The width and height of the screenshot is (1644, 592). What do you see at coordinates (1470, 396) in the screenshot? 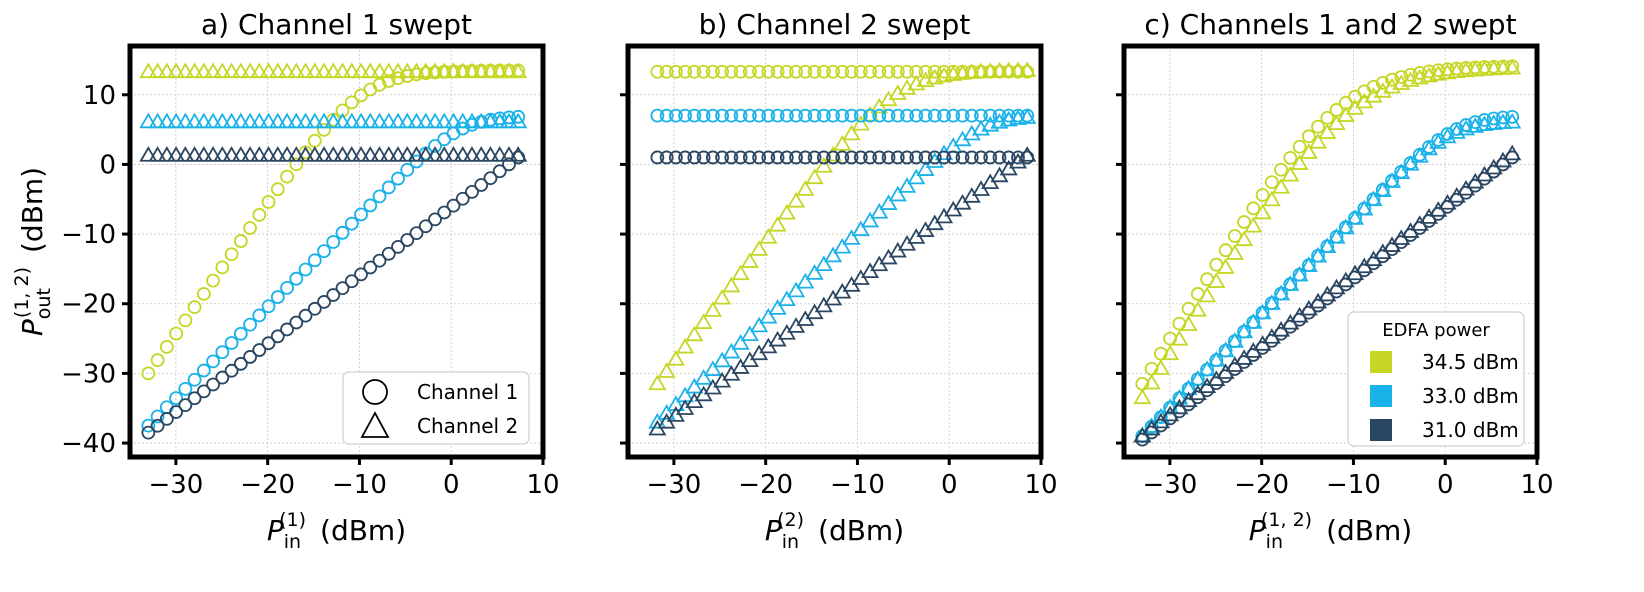
I see `legend-label: 33.0 dBm` at bounding box center [1470, 396].